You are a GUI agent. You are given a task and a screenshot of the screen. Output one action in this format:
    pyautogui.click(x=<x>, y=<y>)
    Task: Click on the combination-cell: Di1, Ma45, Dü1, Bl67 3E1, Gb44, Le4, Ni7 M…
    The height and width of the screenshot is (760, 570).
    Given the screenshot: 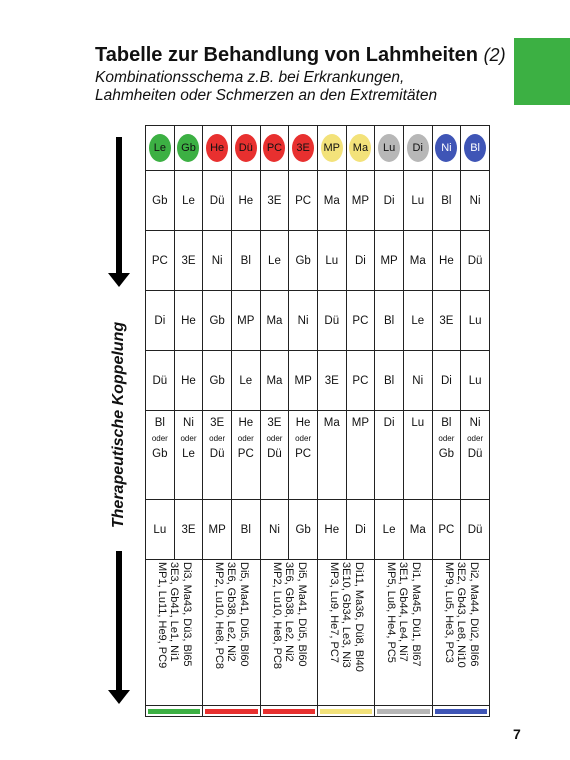 What is the action you would take?
    pyautogui.click(x=403, y=632)
    